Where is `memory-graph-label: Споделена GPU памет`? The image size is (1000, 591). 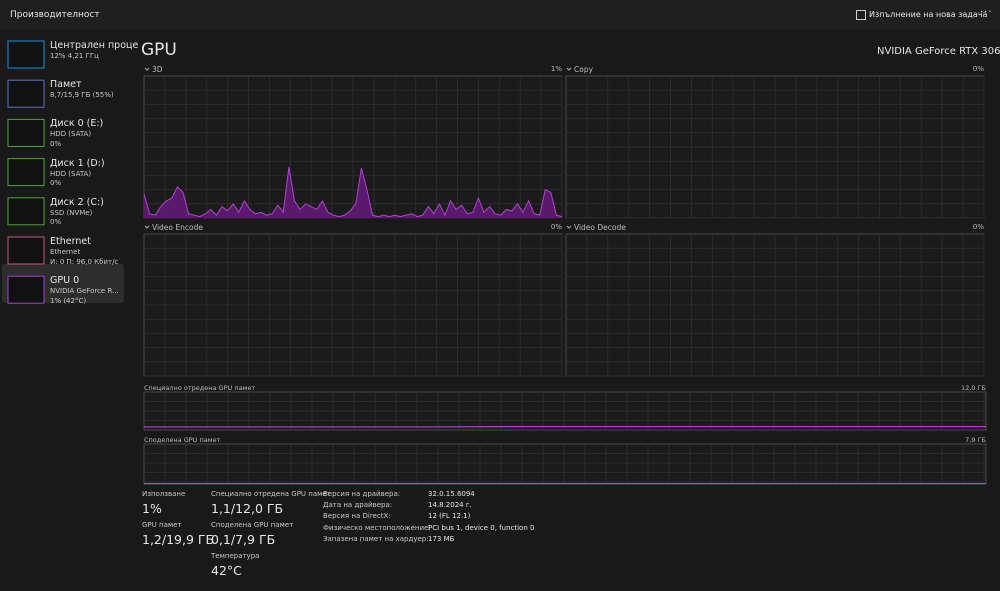
memory-graph-label: Споделена GPU памет is located at coordinates (182, 440).